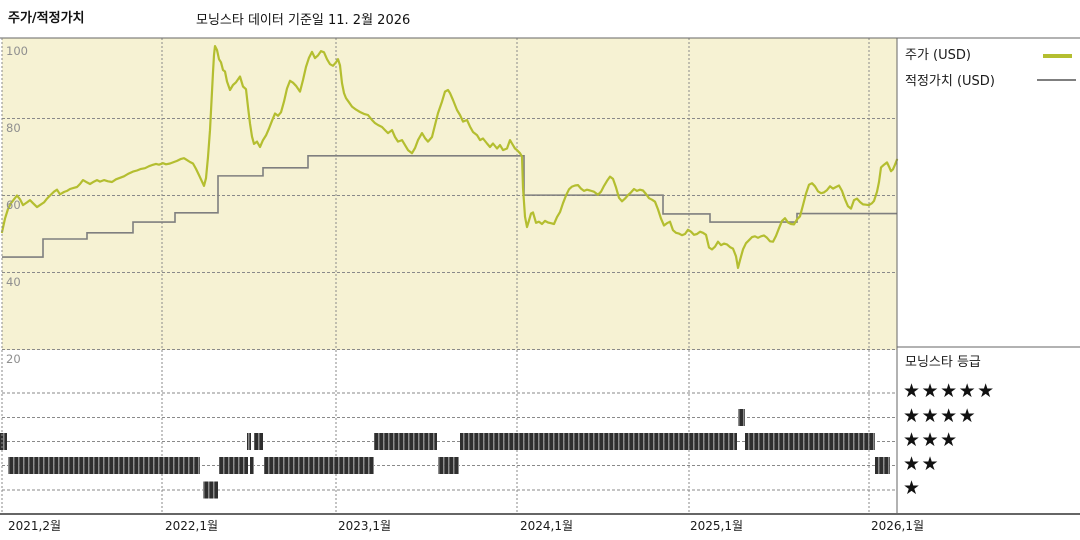 The height and width of the screenshot is (540, 1080). I want to click on x-tick-label-2026,1월: 2026,1월, so click(898, 526).